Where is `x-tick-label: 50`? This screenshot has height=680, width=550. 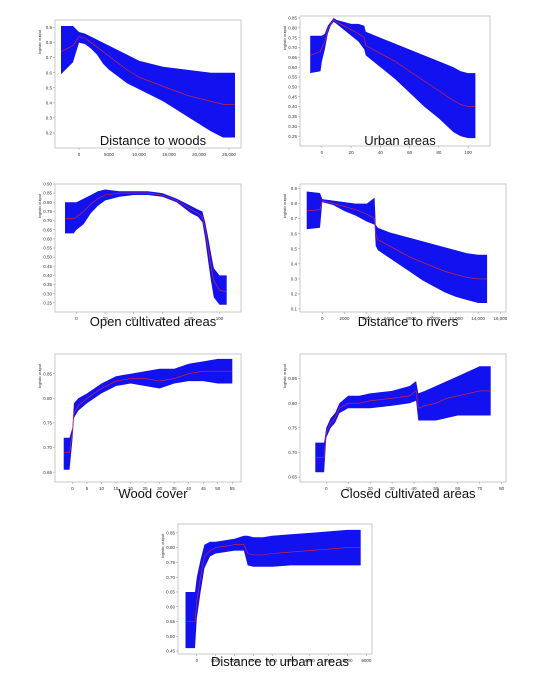
x-tick-label: 50 is located at coordinates (218, 488).